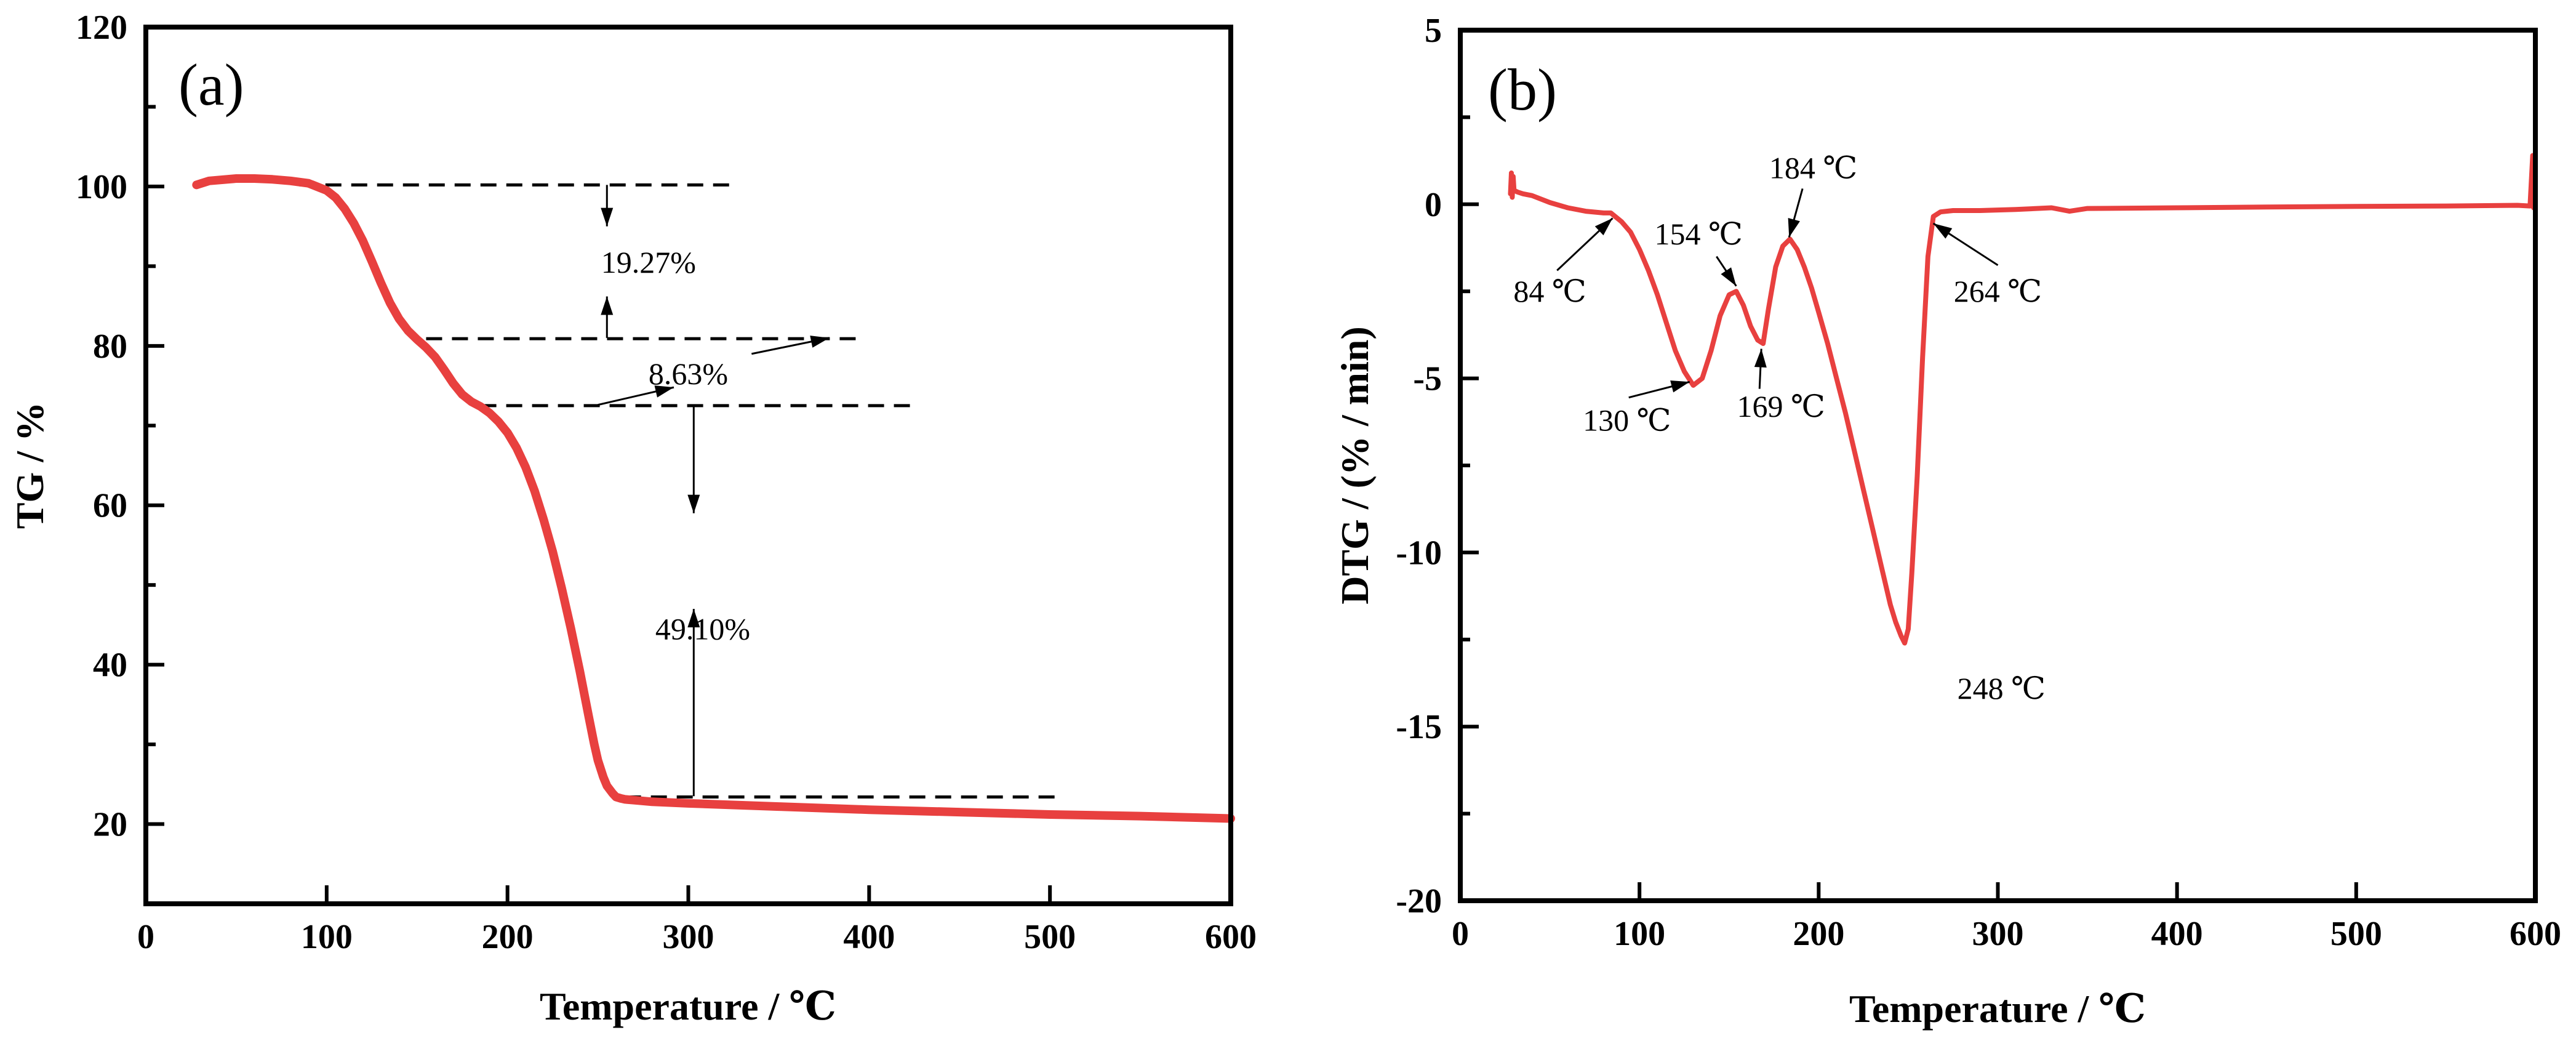 The width and height of the screenshot is (2576, 1046). I want to click on dtg-x-tick-label: 100, so click(1639, 934).